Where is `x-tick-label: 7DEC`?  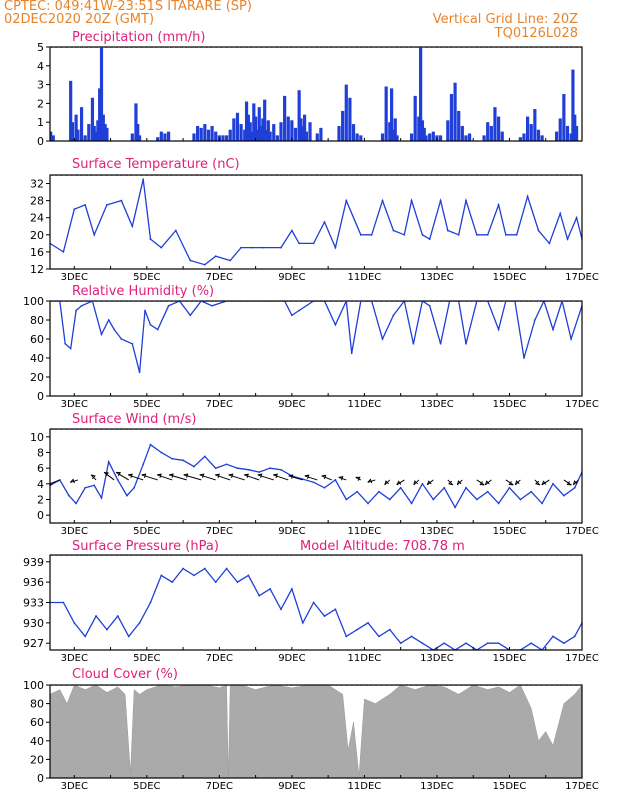
x-tick-label: 7DEC is located at coordinates (219, 277).